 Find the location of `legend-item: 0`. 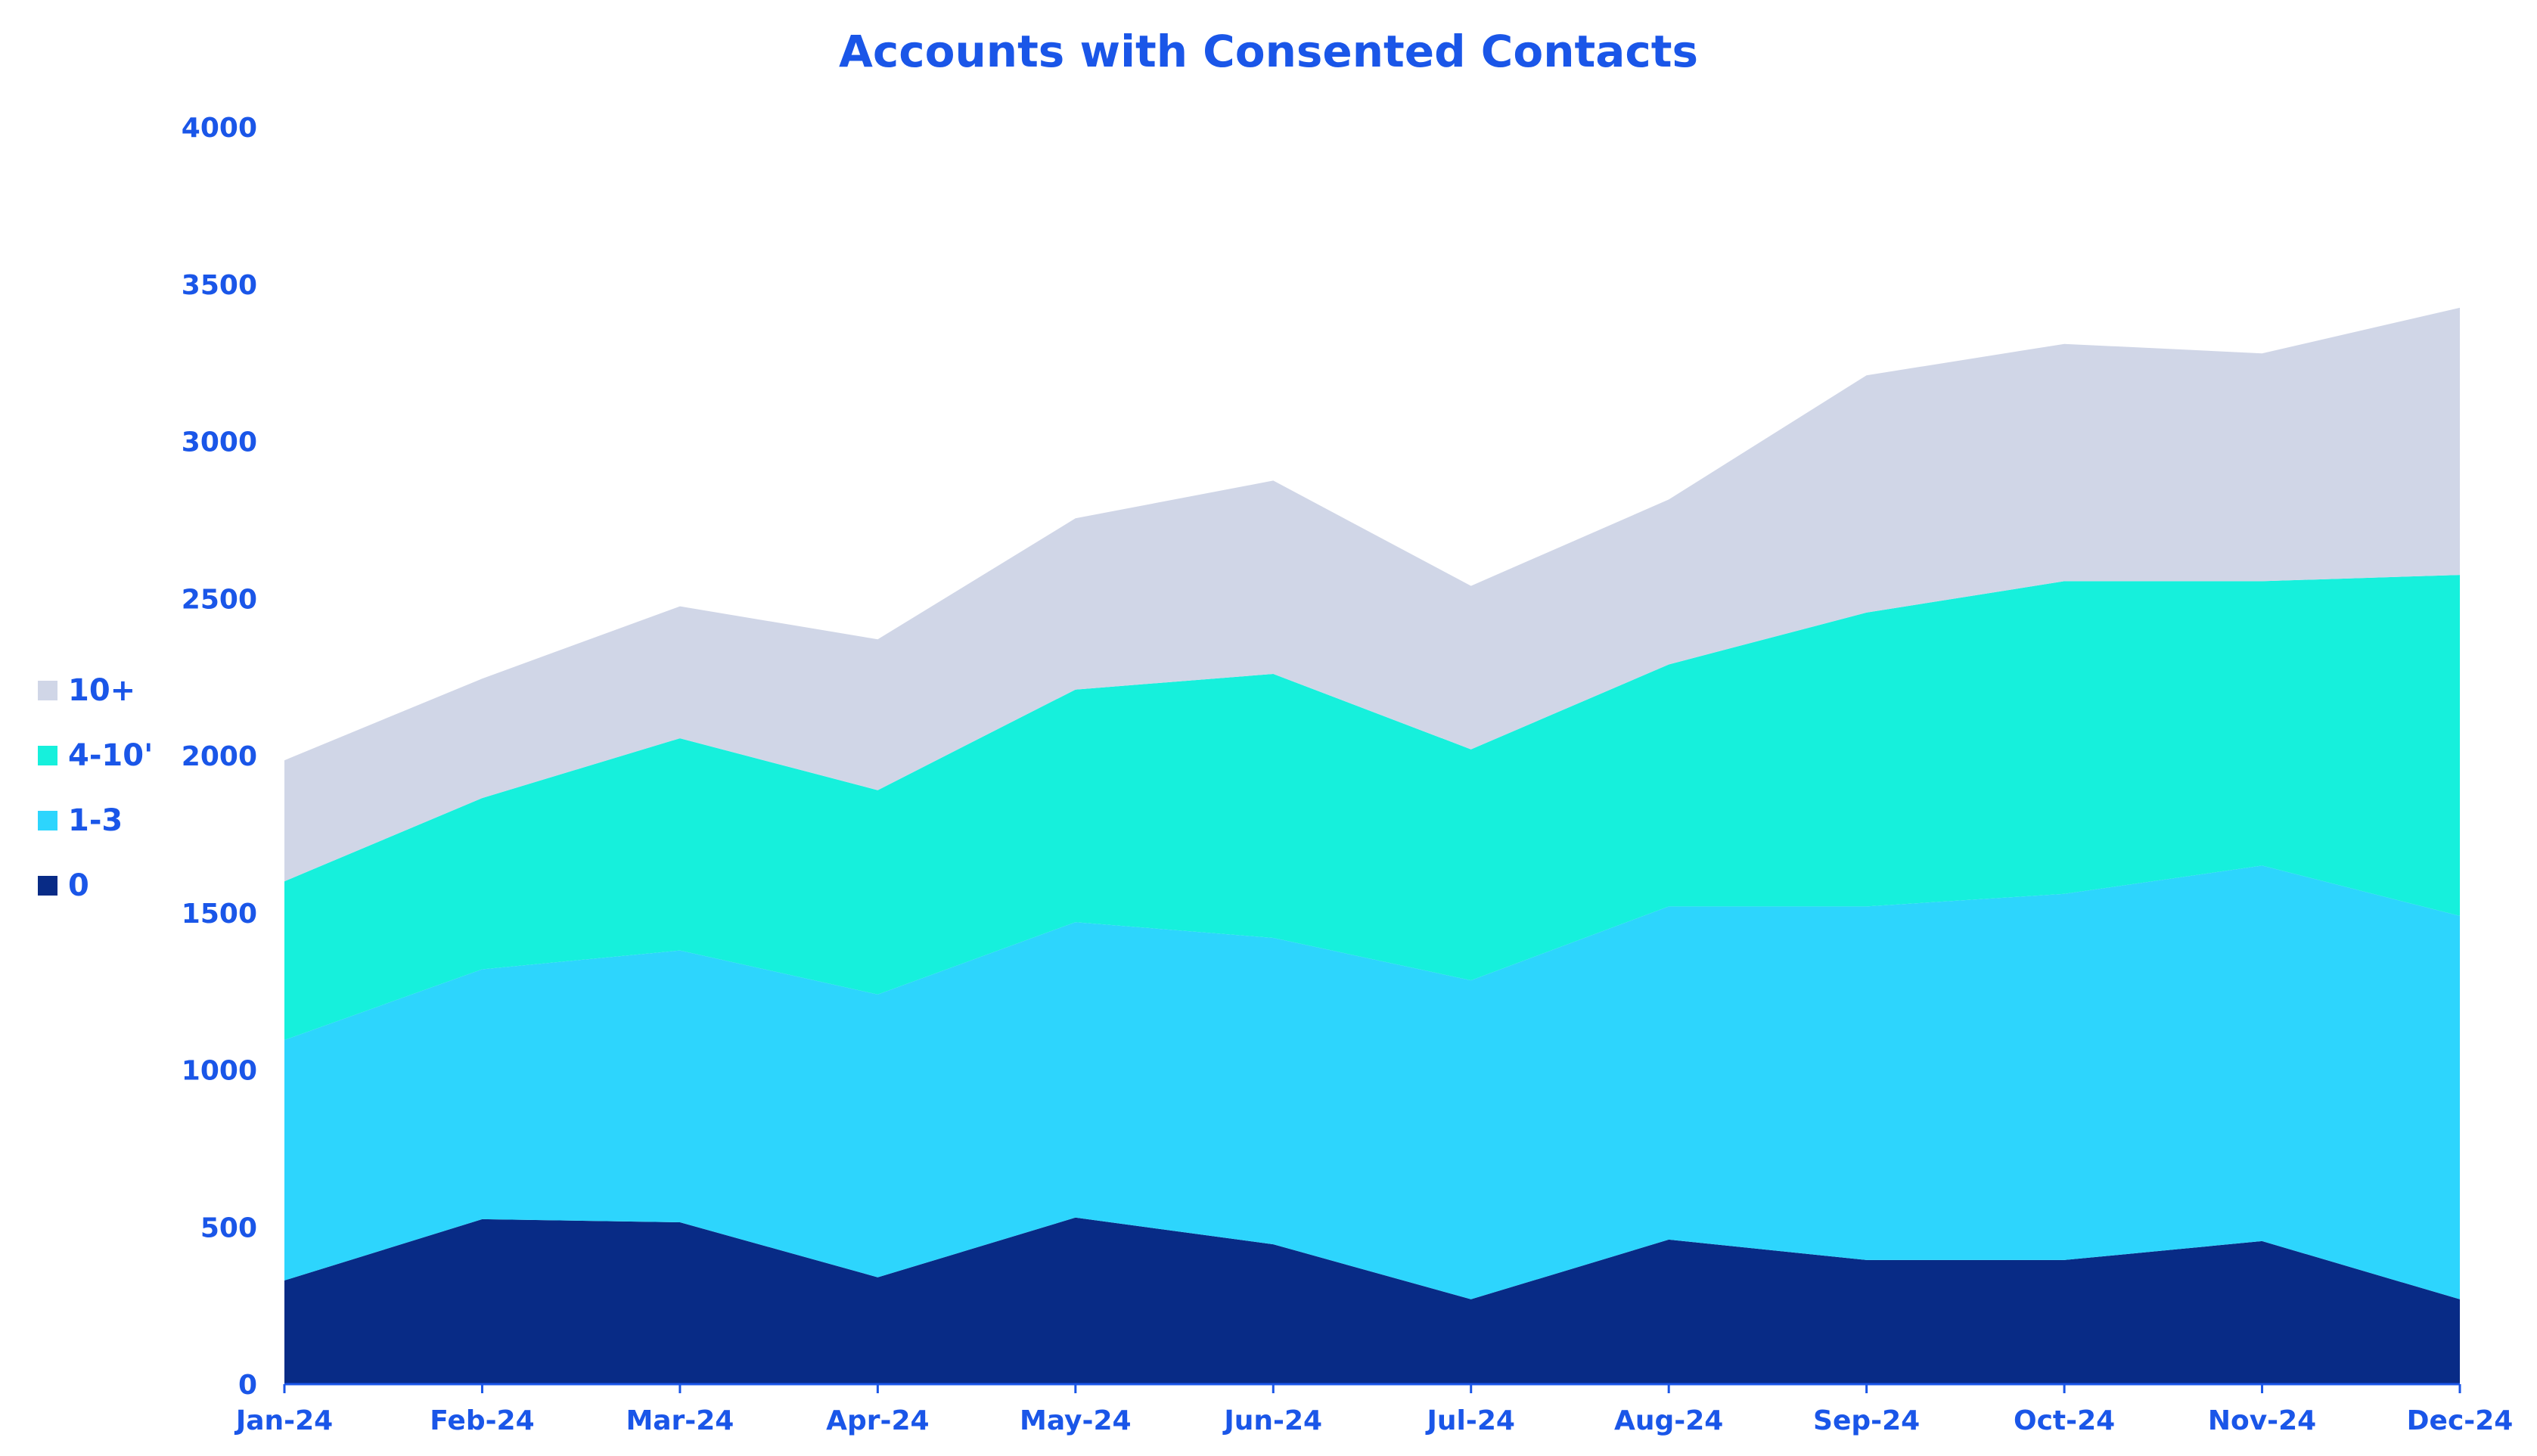

legend-item: 0 is located at coordinates (95, 885).